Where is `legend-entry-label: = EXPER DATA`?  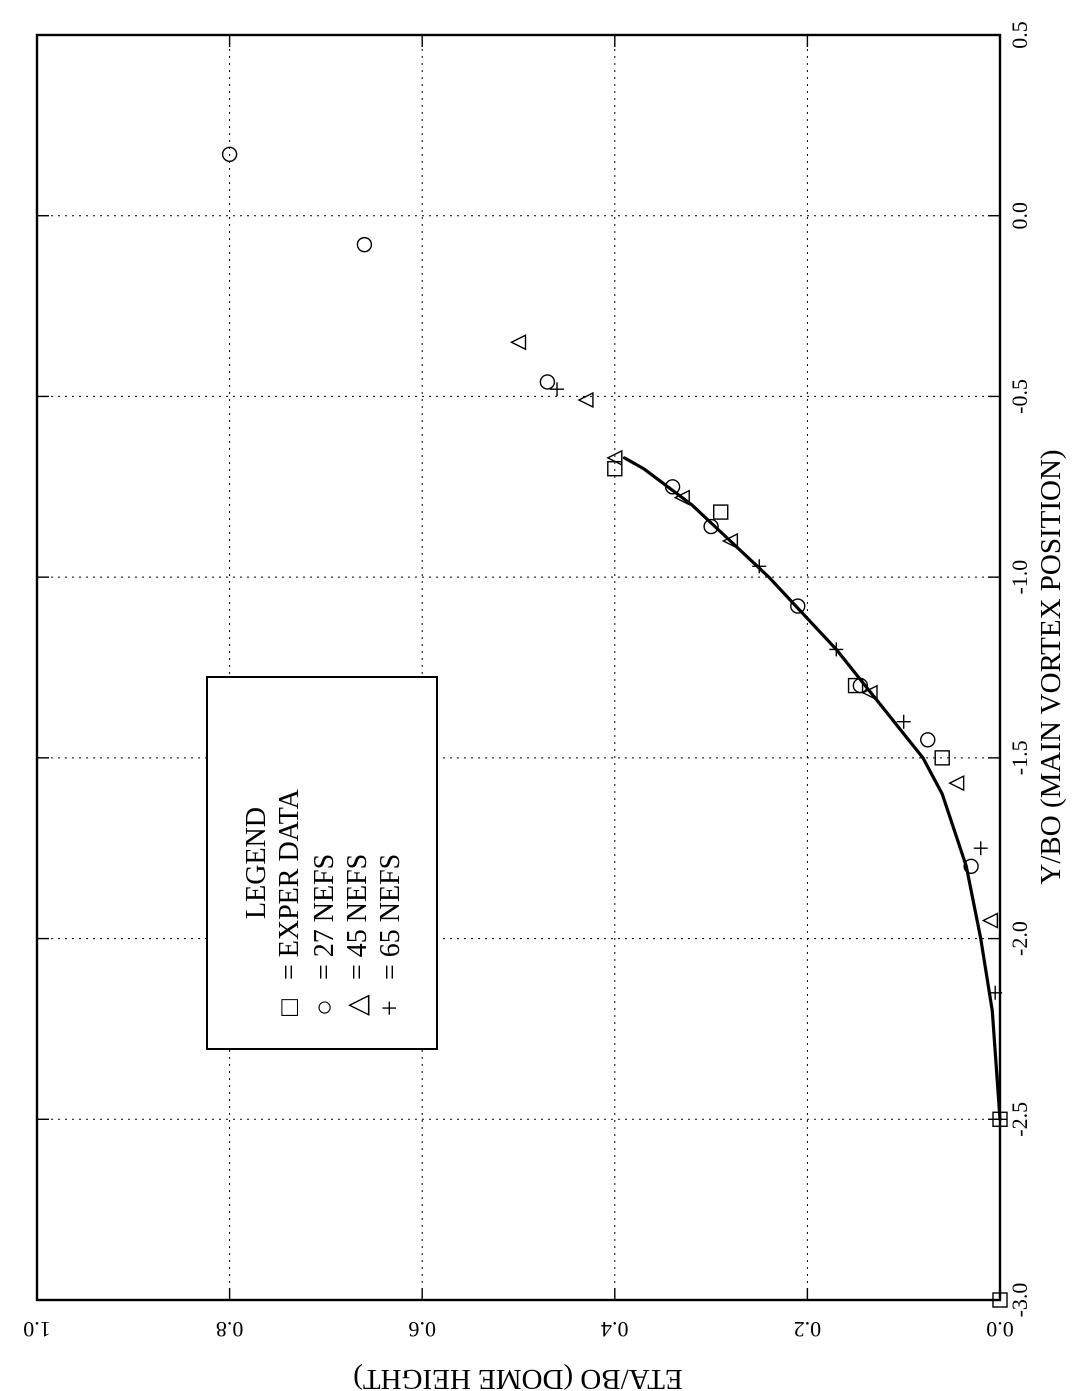
legend-entry-label: = EXPER DATA is located at coordinates (289, 884).